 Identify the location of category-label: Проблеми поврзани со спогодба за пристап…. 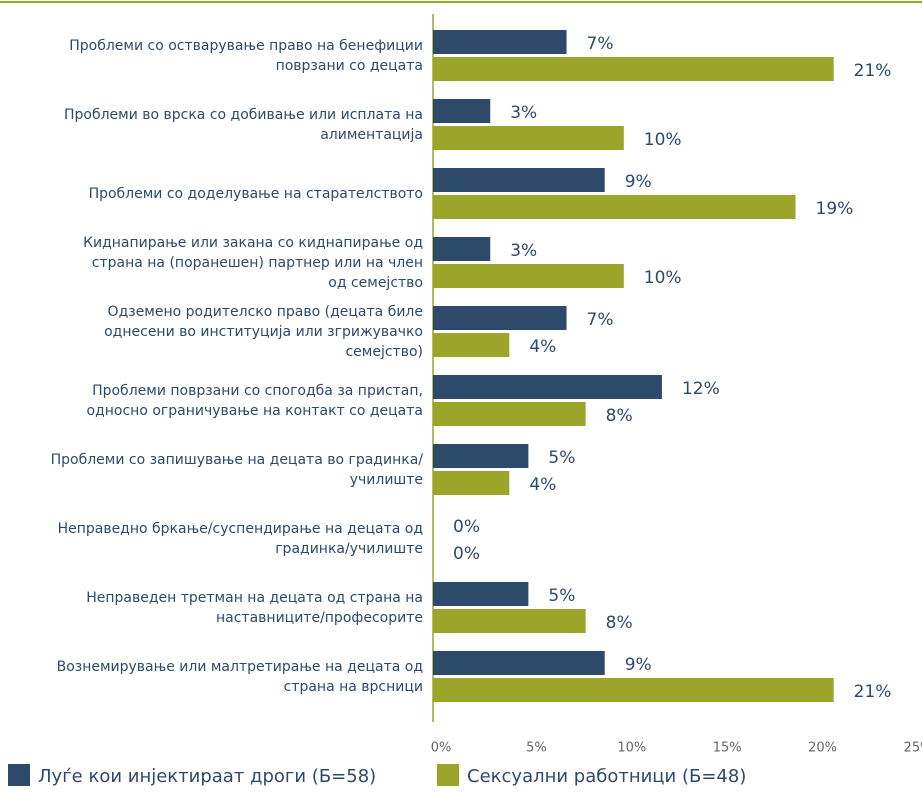
(255, 401).